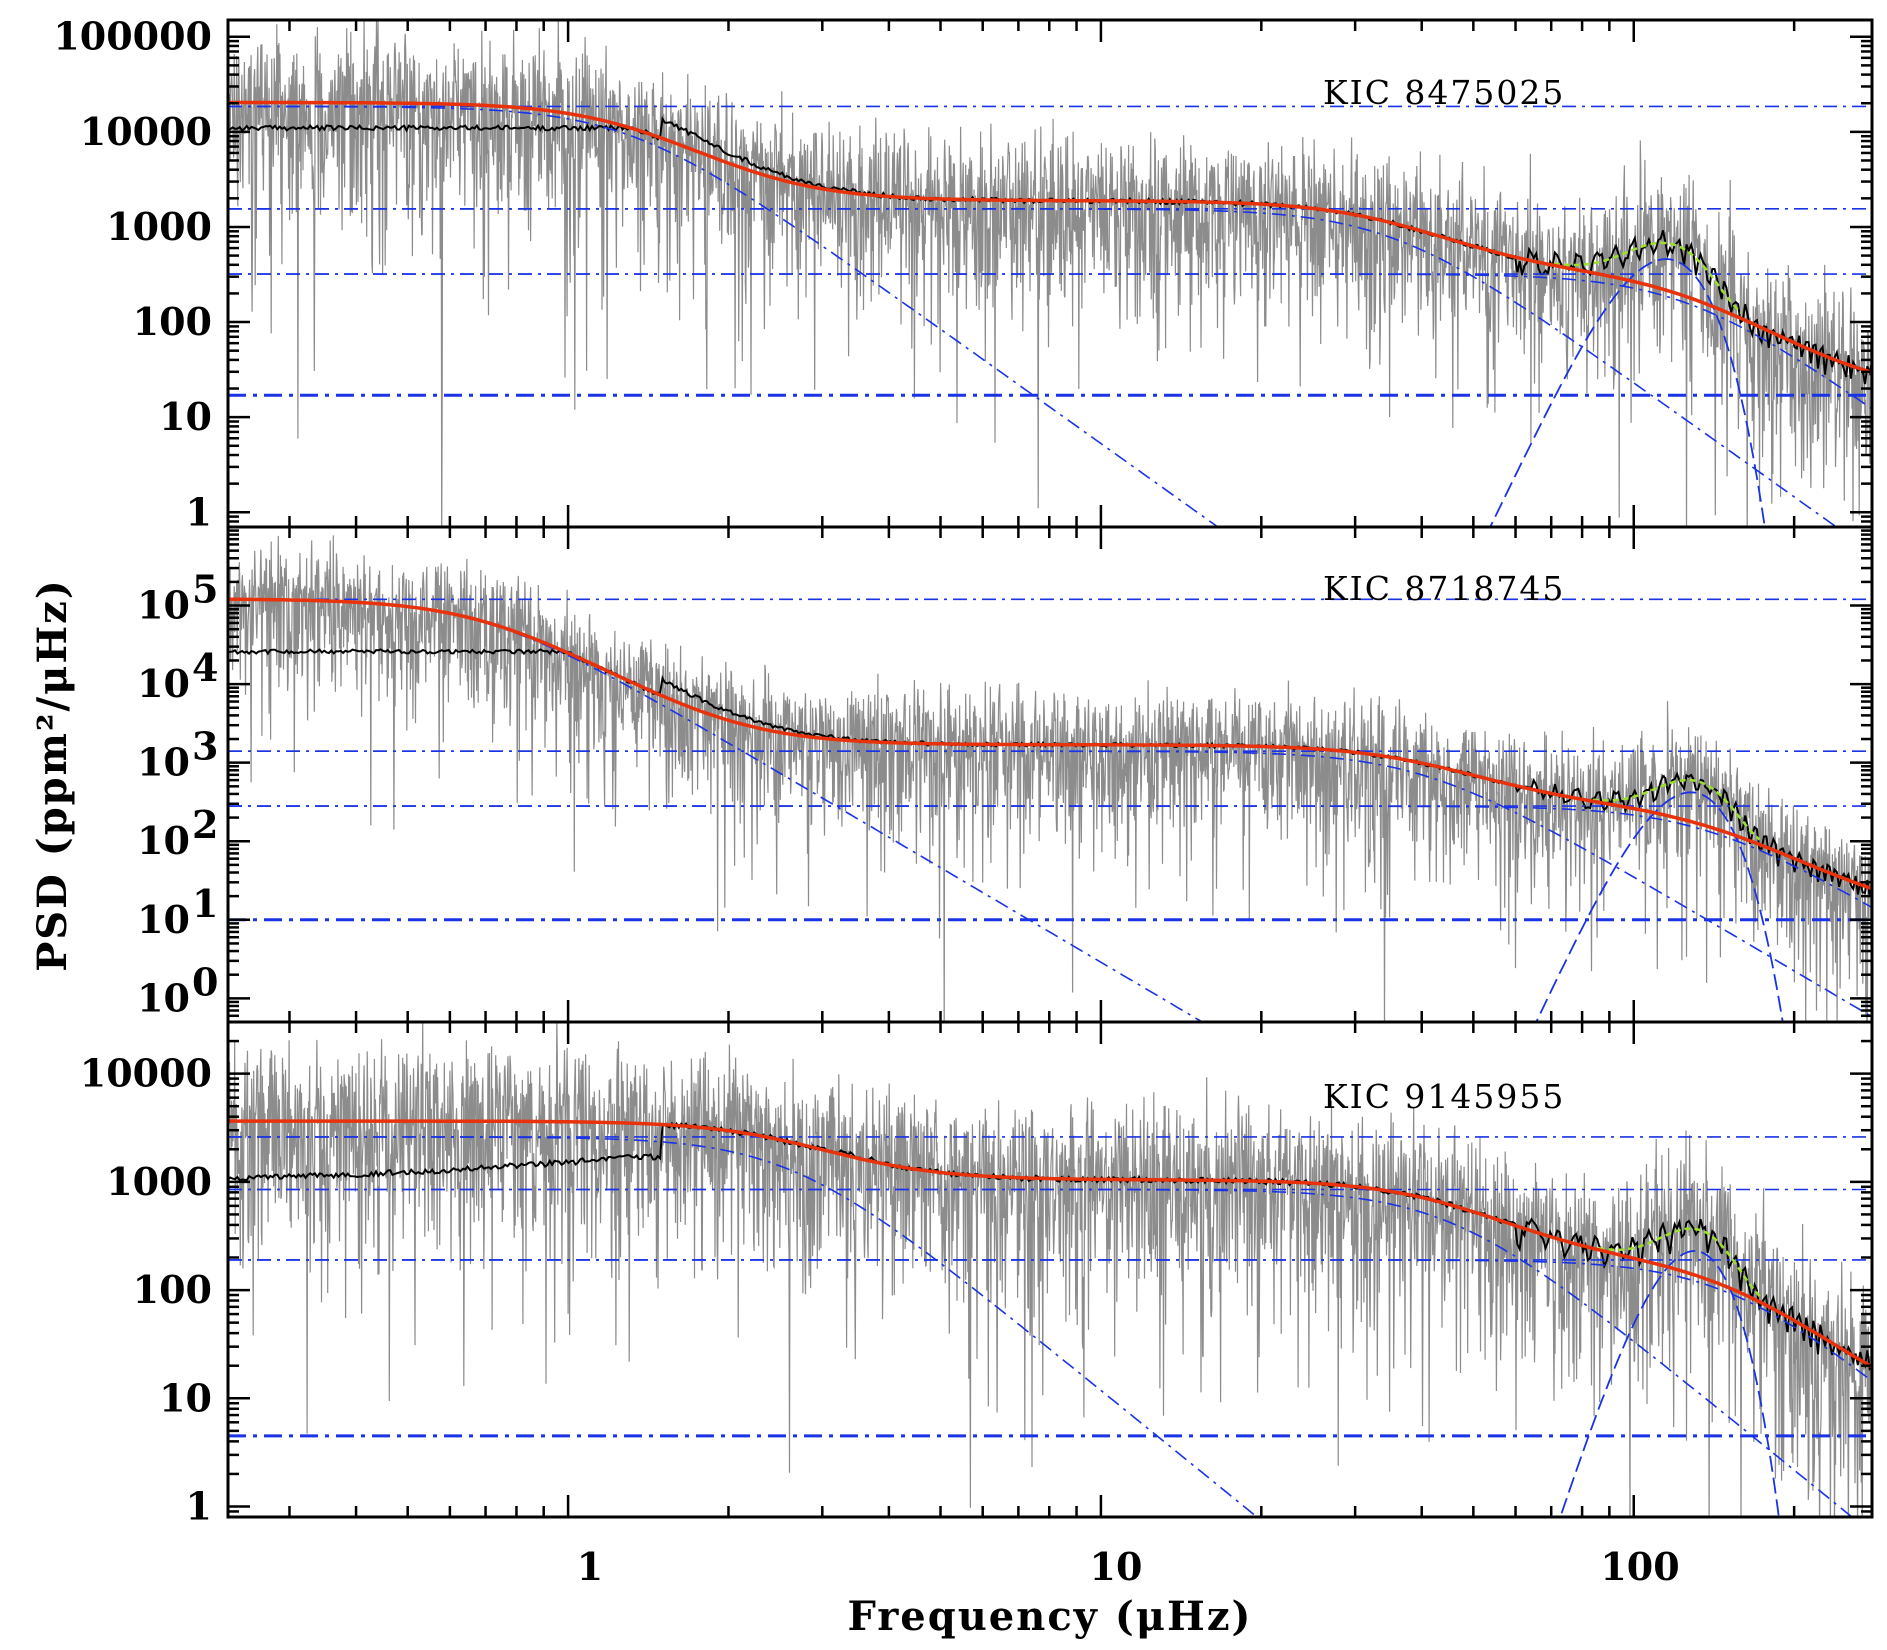  Describe the element at coordinates (1444, 92) in the screenshot. I see `panel-1-title: KIC 8475025` at that location.